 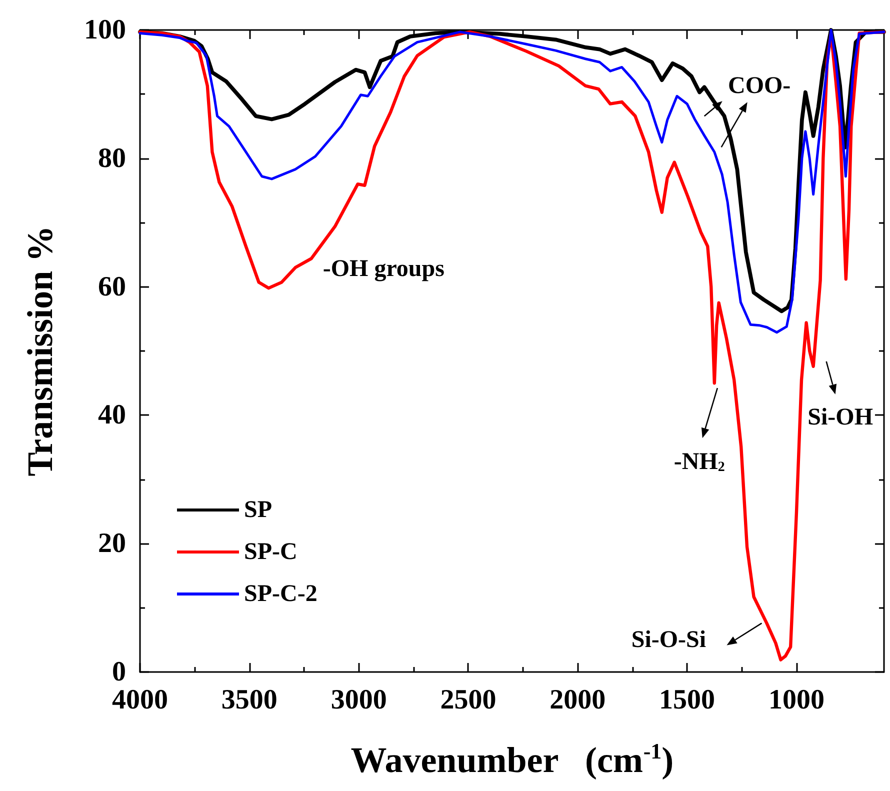 What do you see at coordinates (112, 158) in the screenshot?
I see `y-tick-label: 80` at bounding box center [112, 158].